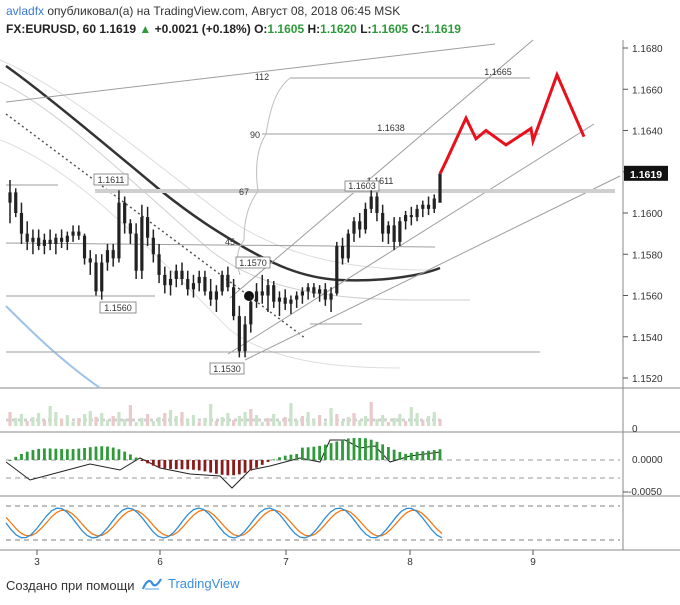 This screenshot has height=605, width=680. Describe the element at coordinates (244, 192) in the screenshot. I see `fib-label-67: 67` at that location.